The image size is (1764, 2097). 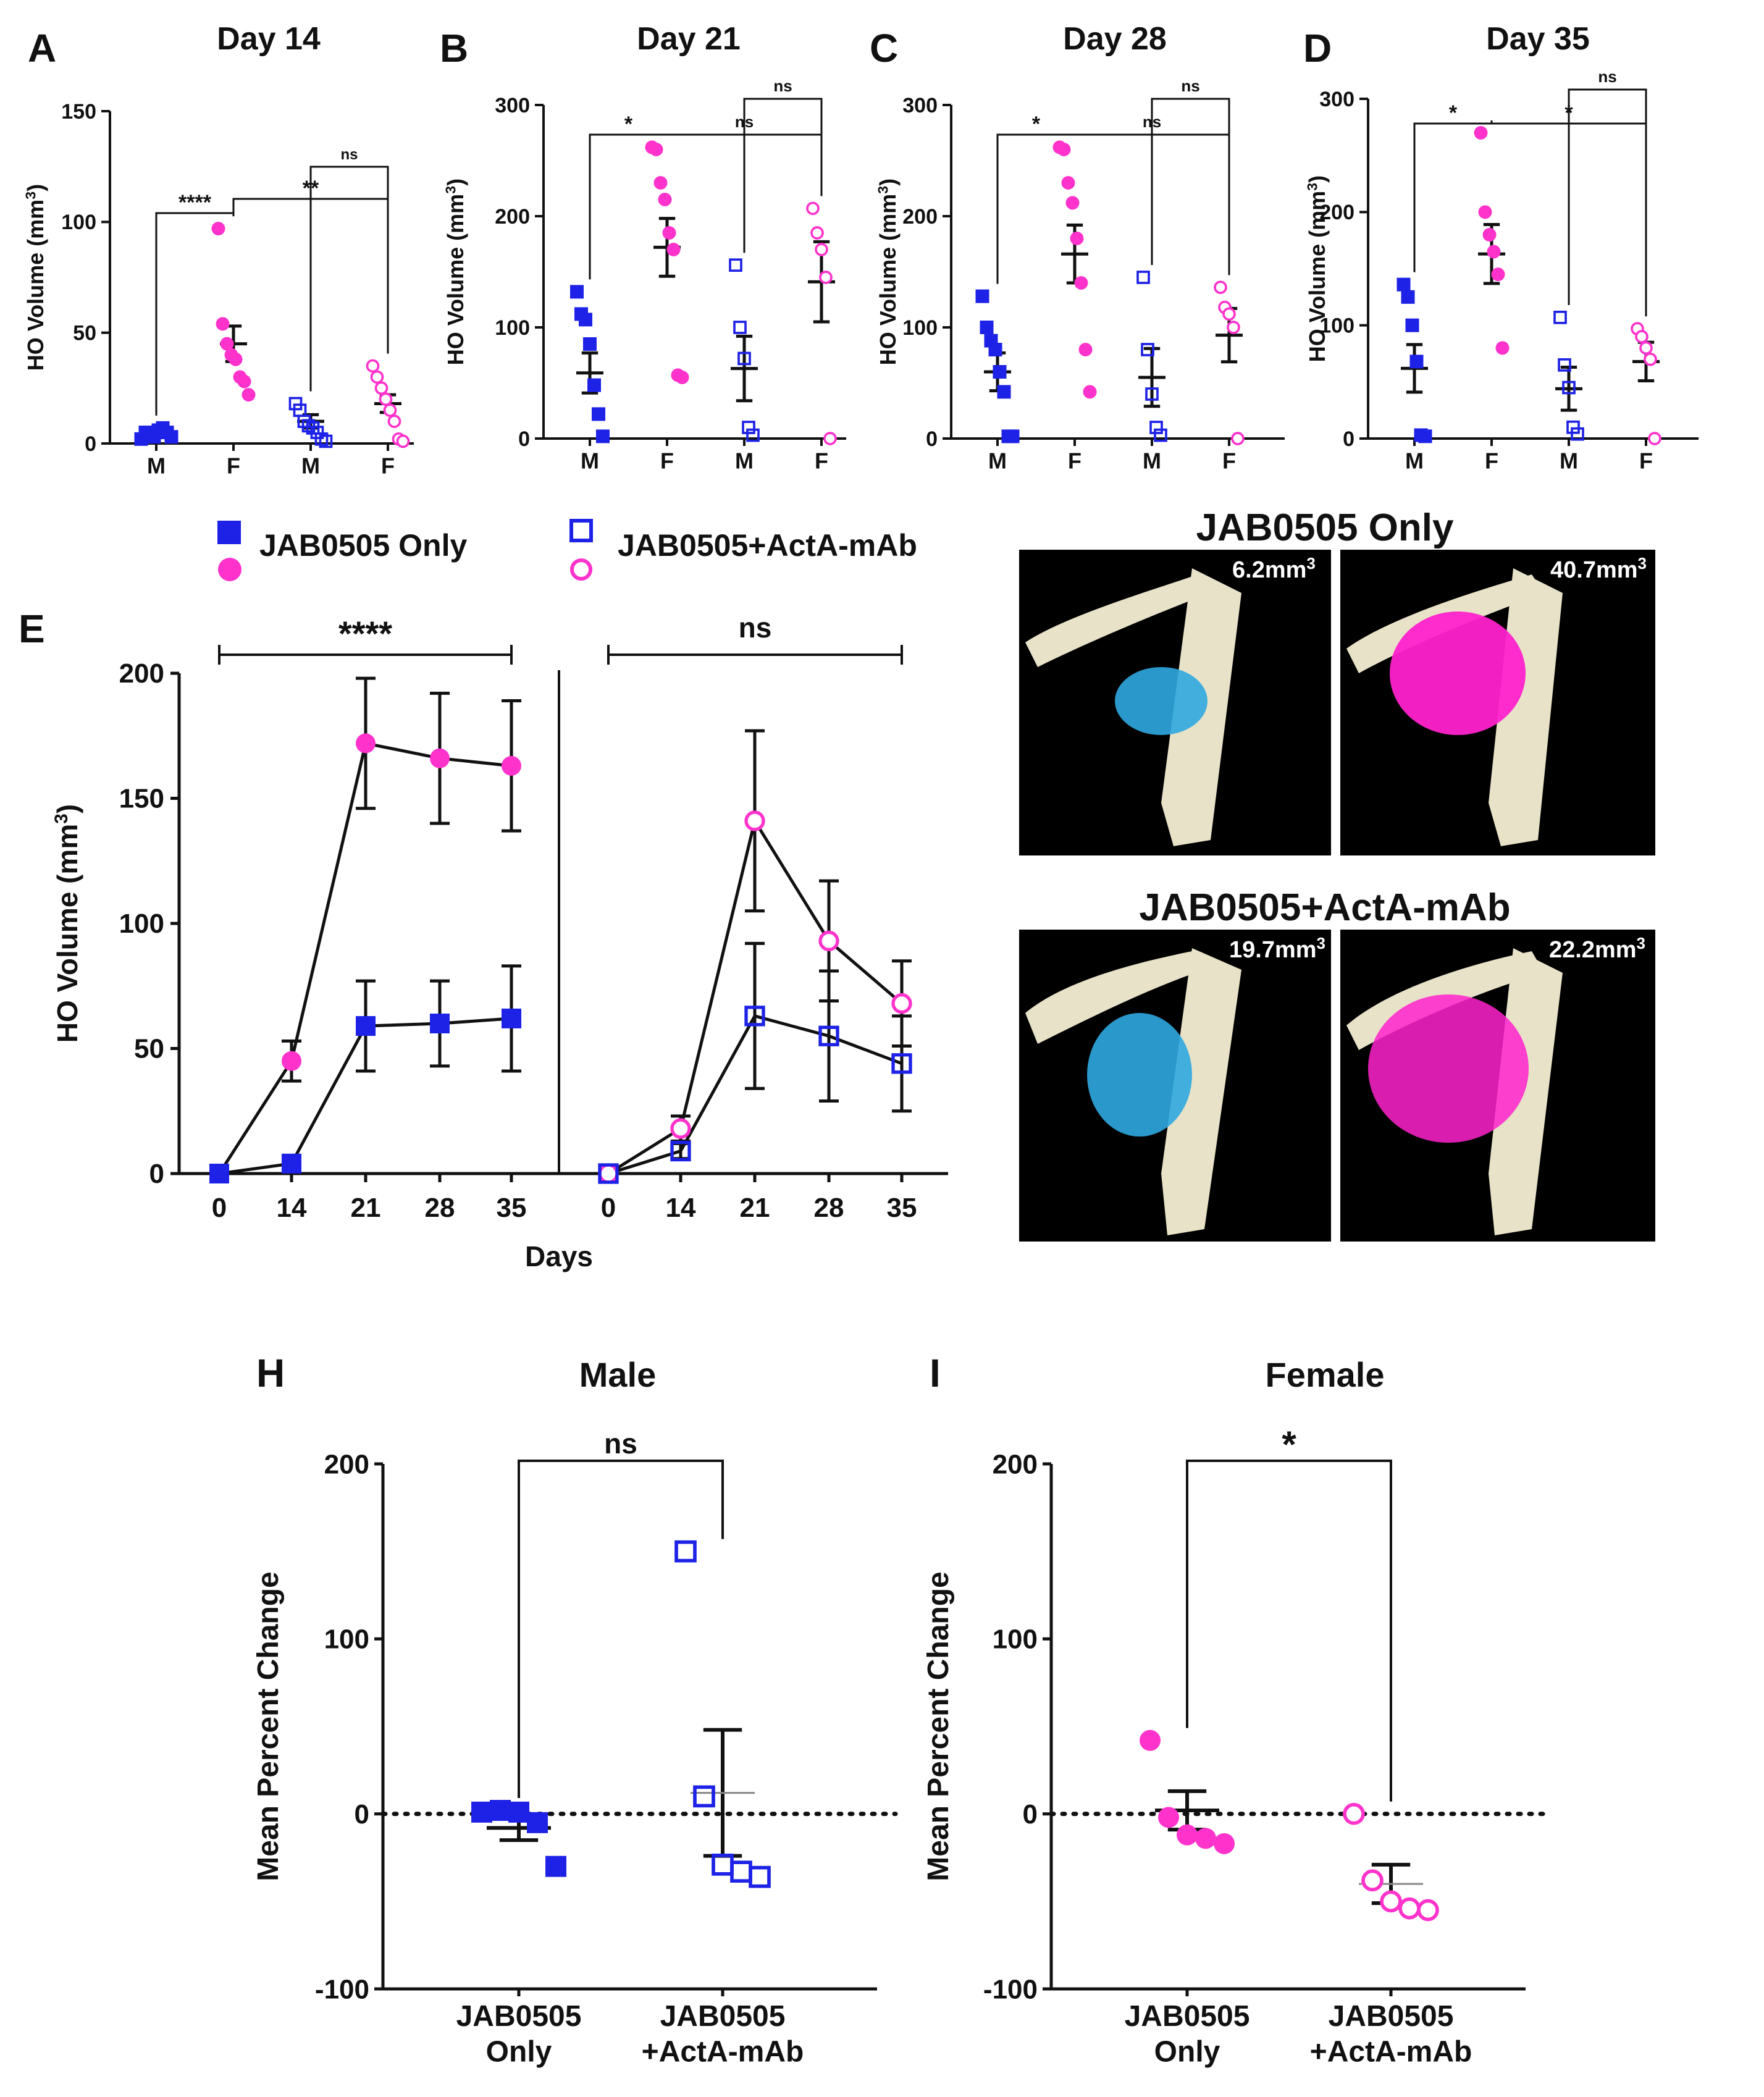 What do you see at coordinates (1326, 527) in the screenshot?
I see `images-f-title: JAB0505 Only` at bounding box center [1326, 527].